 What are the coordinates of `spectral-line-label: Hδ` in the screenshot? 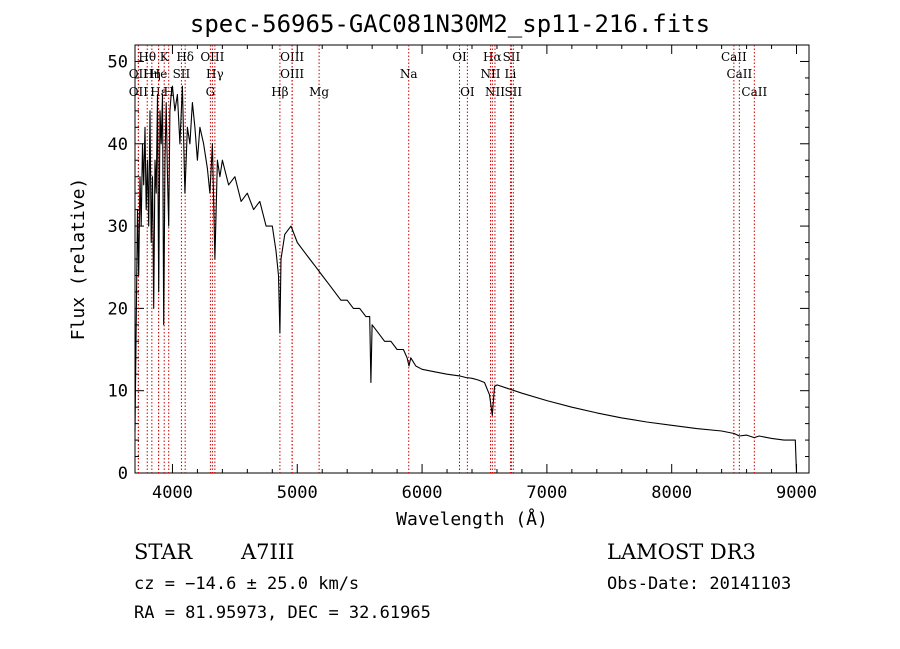 It's located at (185, 57).